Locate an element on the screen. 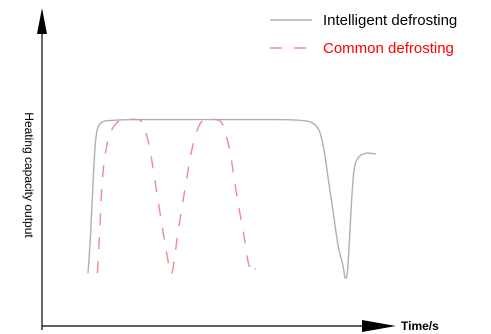 This screenshot has height=334, width=491. legend: Intelligent defrosting Common defrosting is located at coordinates (363, 34).